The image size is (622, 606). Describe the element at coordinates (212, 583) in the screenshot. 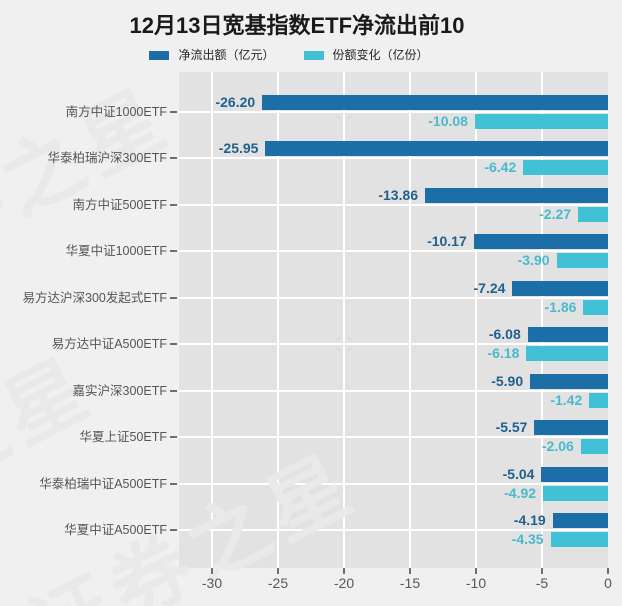

I see `x-axis-tick-label: -30` at that location.